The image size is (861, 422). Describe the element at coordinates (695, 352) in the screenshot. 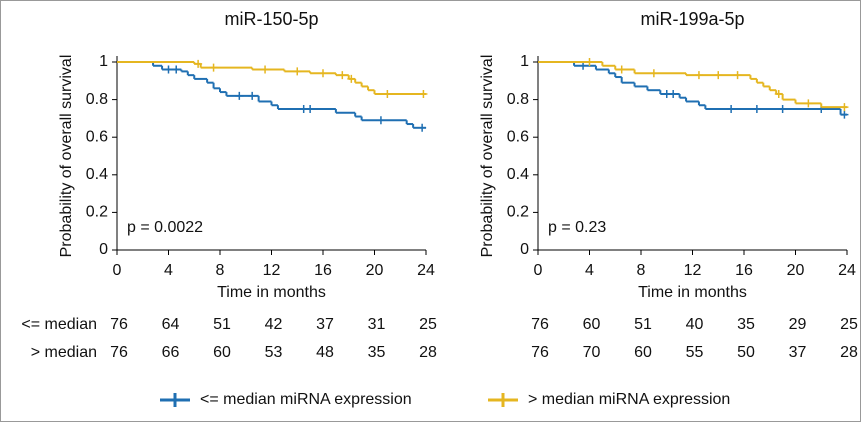

I see `risk-count: 55` at that location.